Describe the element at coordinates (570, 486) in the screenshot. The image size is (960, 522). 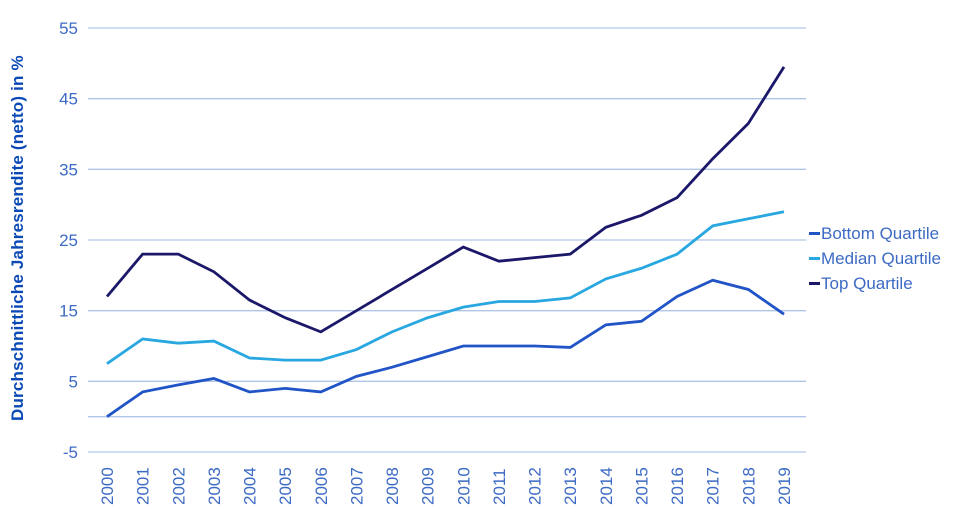
I see `x-tick-label: 2013` at that location.